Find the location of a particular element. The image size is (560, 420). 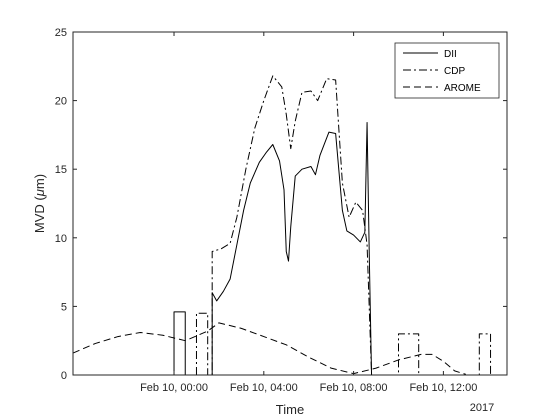

legend-label-arome: AROME is located at coordinates (462, 88).